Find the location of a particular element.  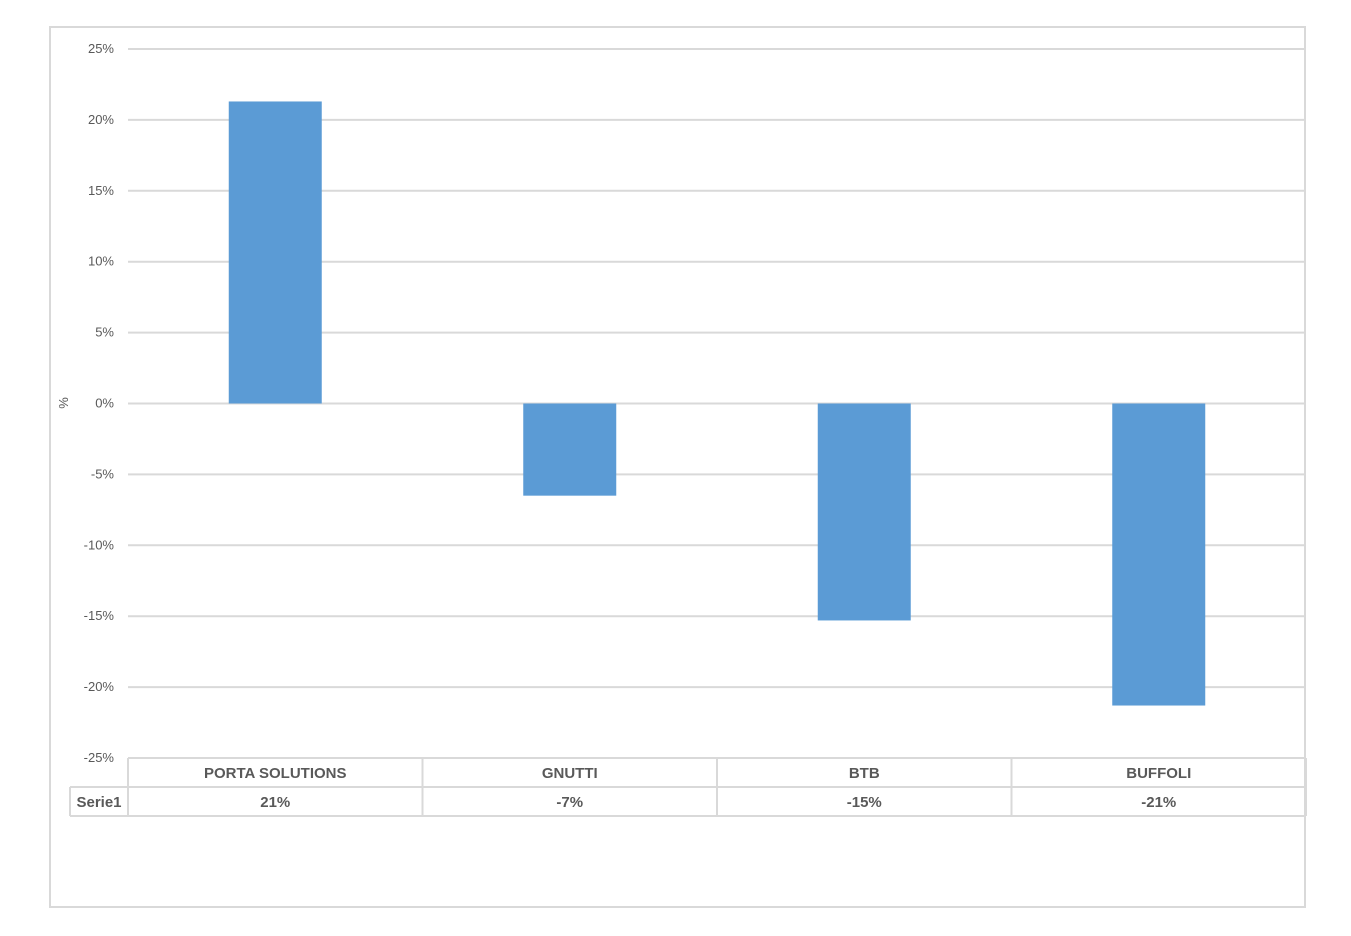

y-tick-label: 20% is located at coordinates (101, 119).